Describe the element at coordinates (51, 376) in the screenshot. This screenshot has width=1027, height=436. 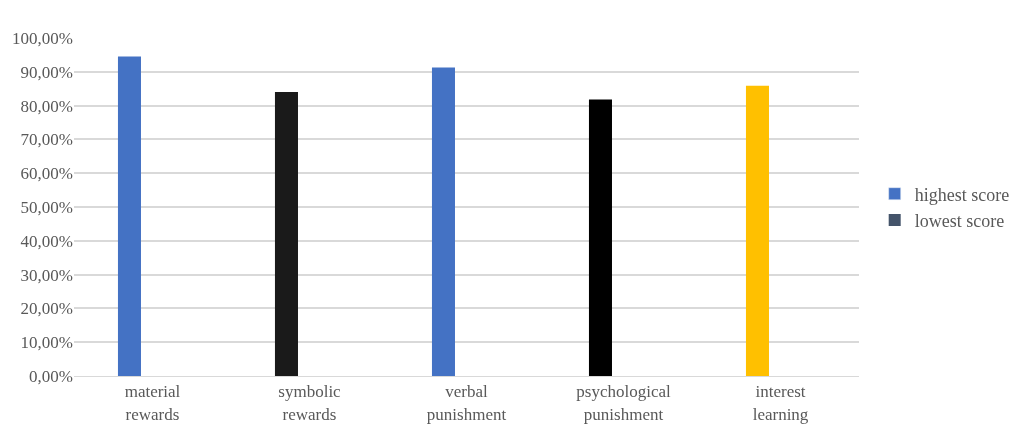
I see `y-tick-label: 0,00%` at that location.